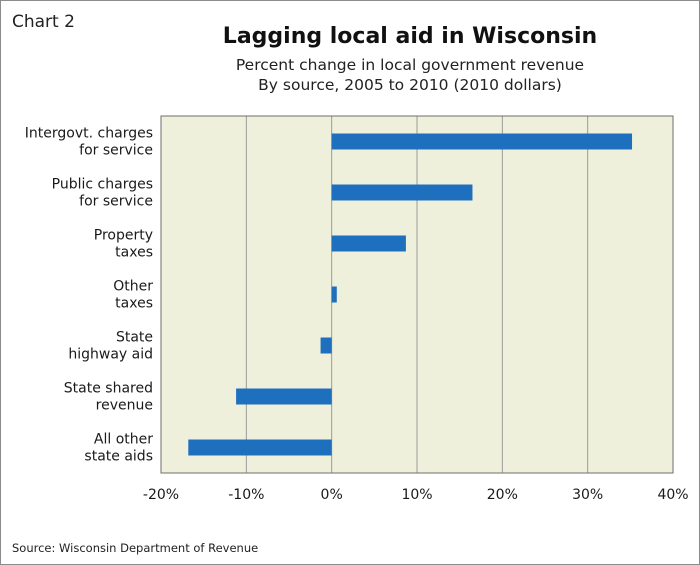 The height and width of the screenshot is (565, 700). What do you see at coordinates (133, 287) in the screenshot?
I see `category-label-3-line-0: Other` at bounding box center [133, 287].